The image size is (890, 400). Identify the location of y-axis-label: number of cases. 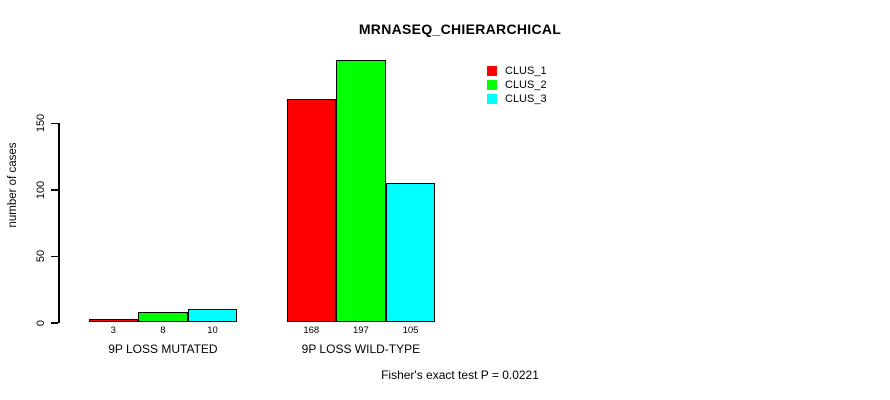
(13, 185).